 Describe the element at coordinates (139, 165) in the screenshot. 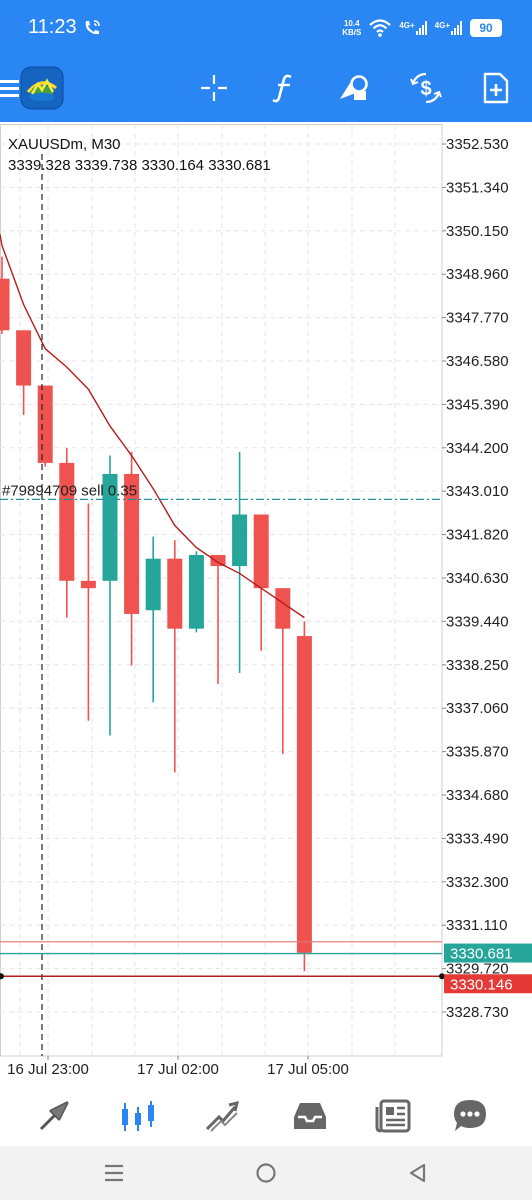

I see `chart-ohlc-label: 3339.328 3339.738 3330.164 3330.681` at that location.